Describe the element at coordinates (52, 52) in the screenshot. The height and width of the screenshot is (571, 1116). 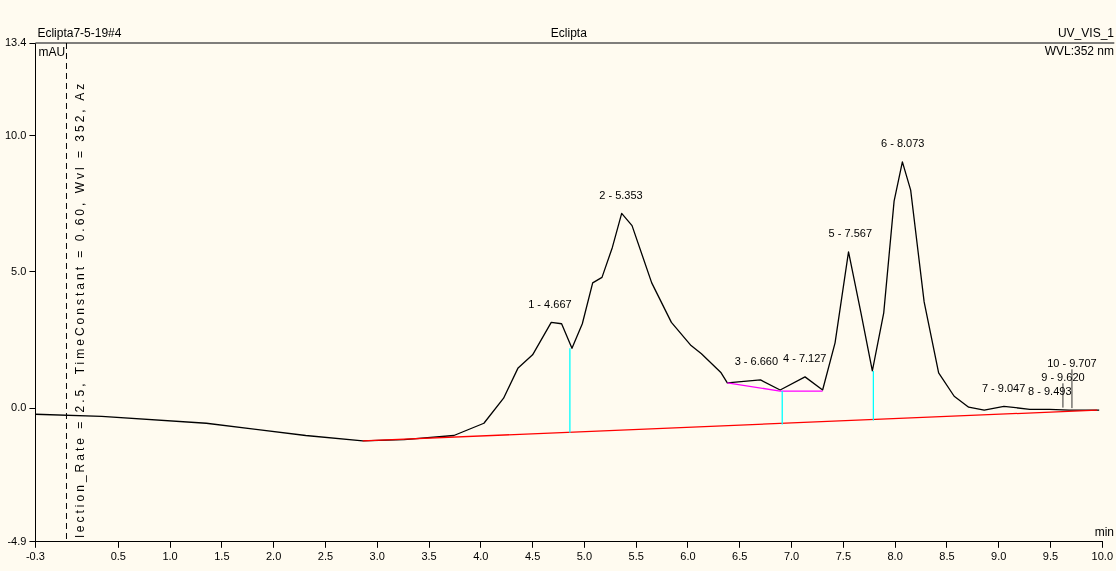
I see `y-axis-title: mAU` at that location.